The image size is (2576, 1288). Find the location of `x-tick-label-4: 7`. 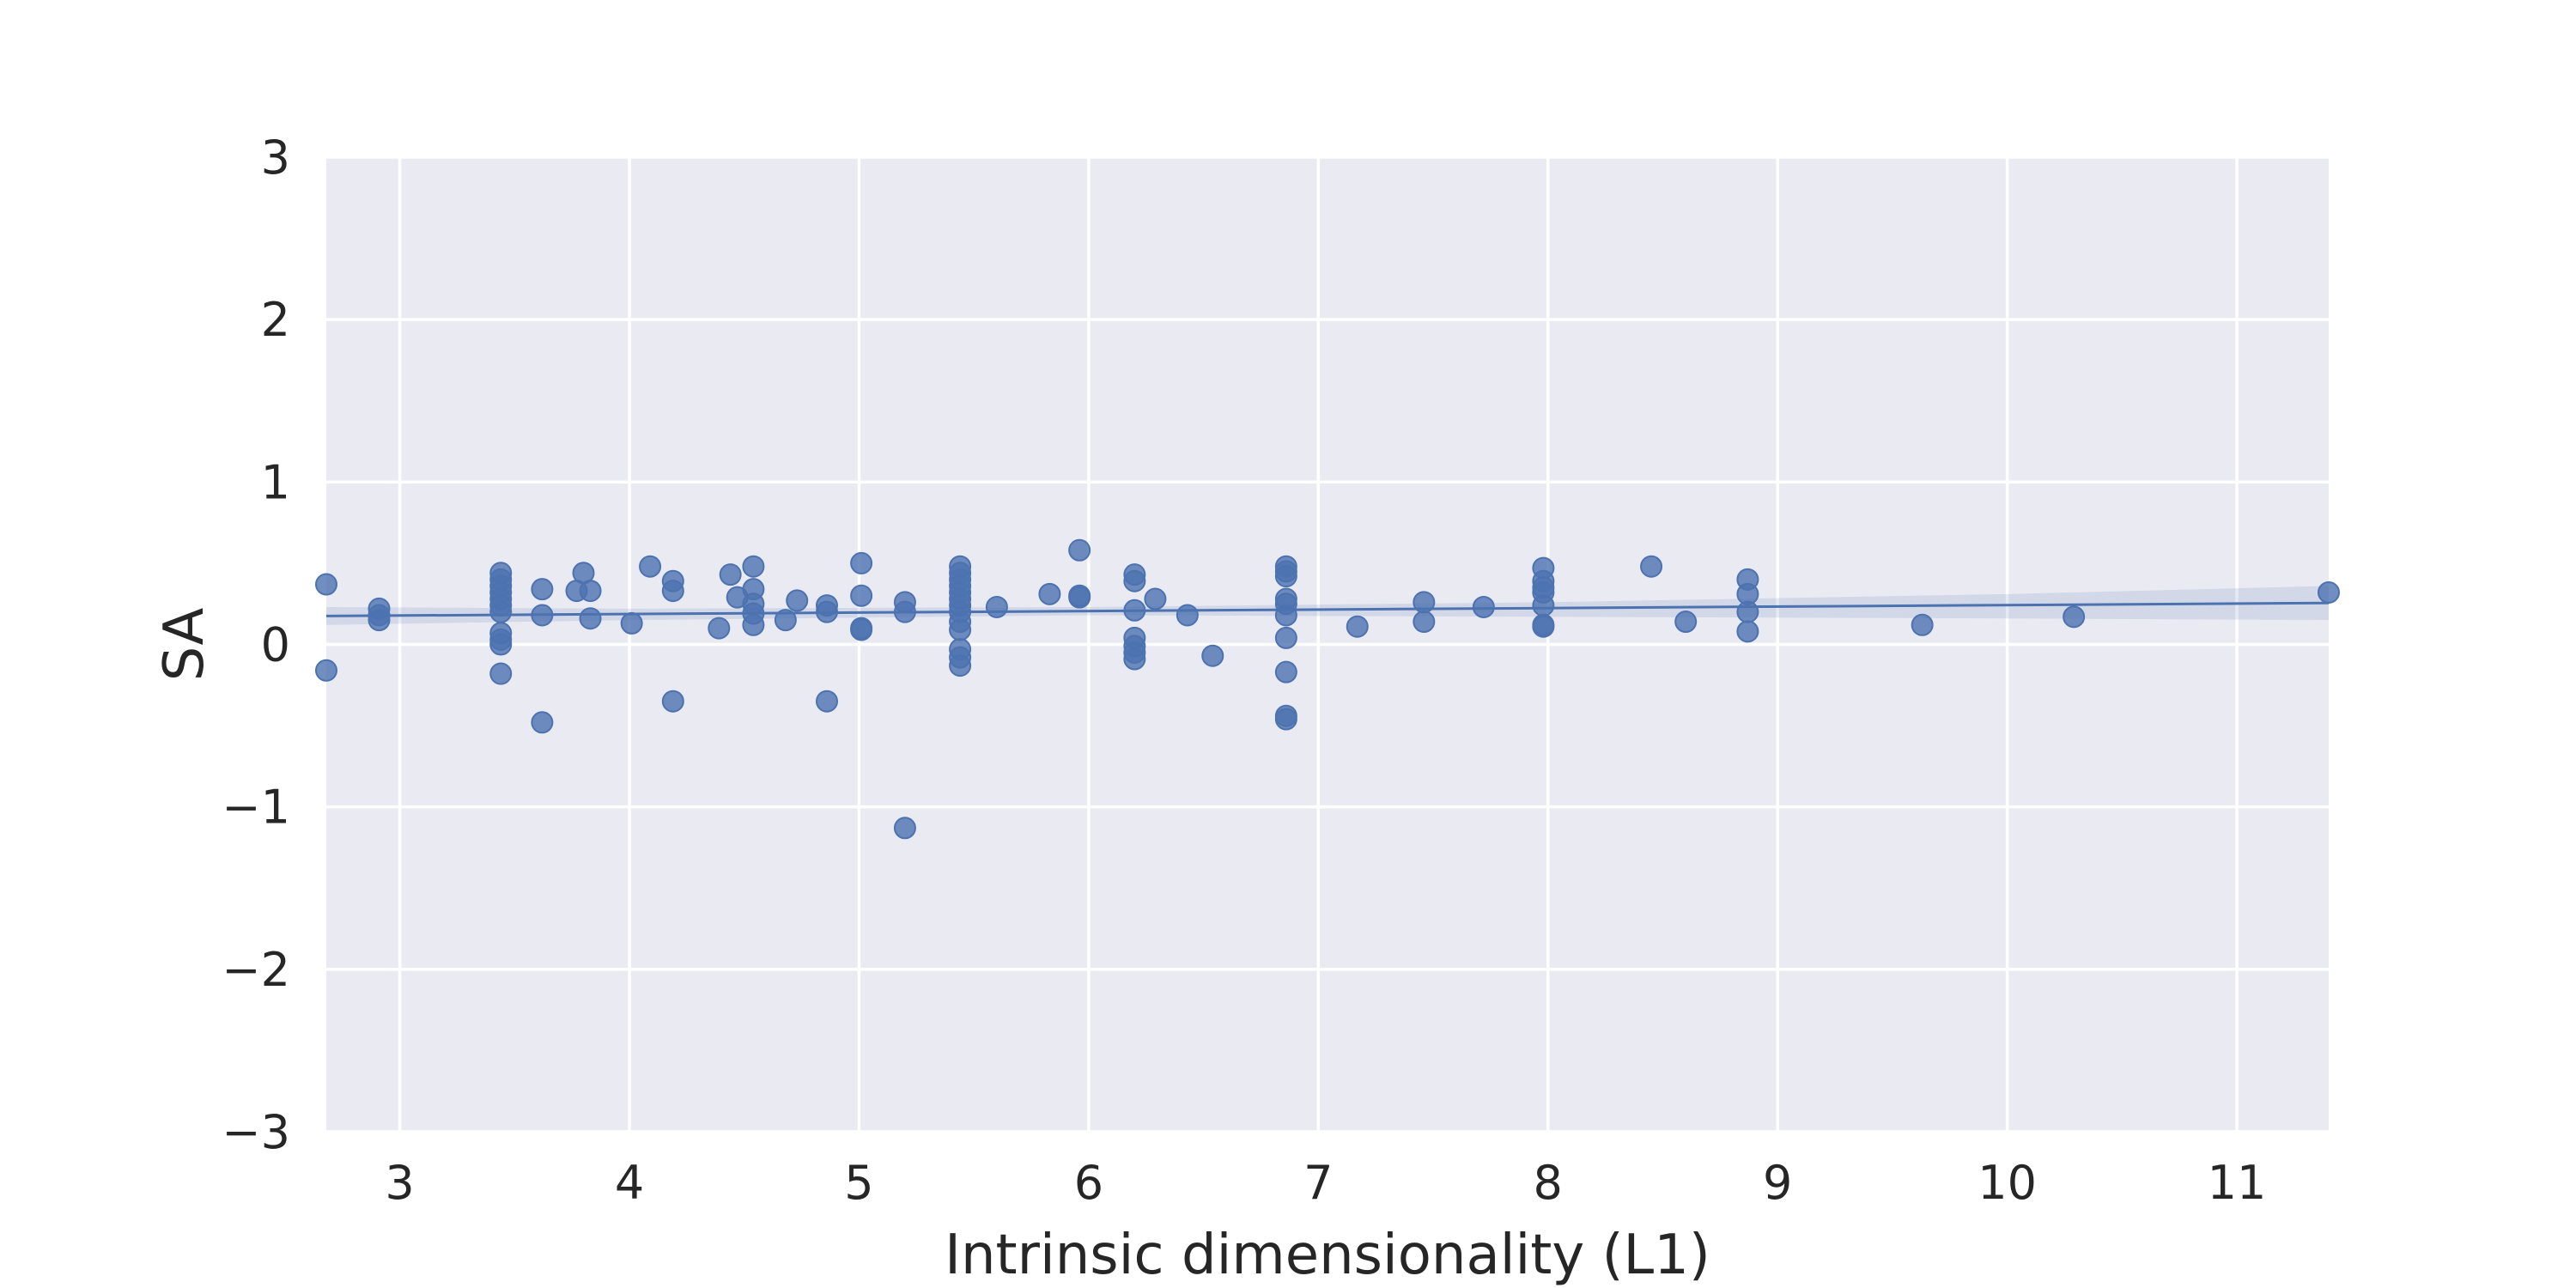

x-tick-label-4: 7 is located at coordinates (1318, 1183).